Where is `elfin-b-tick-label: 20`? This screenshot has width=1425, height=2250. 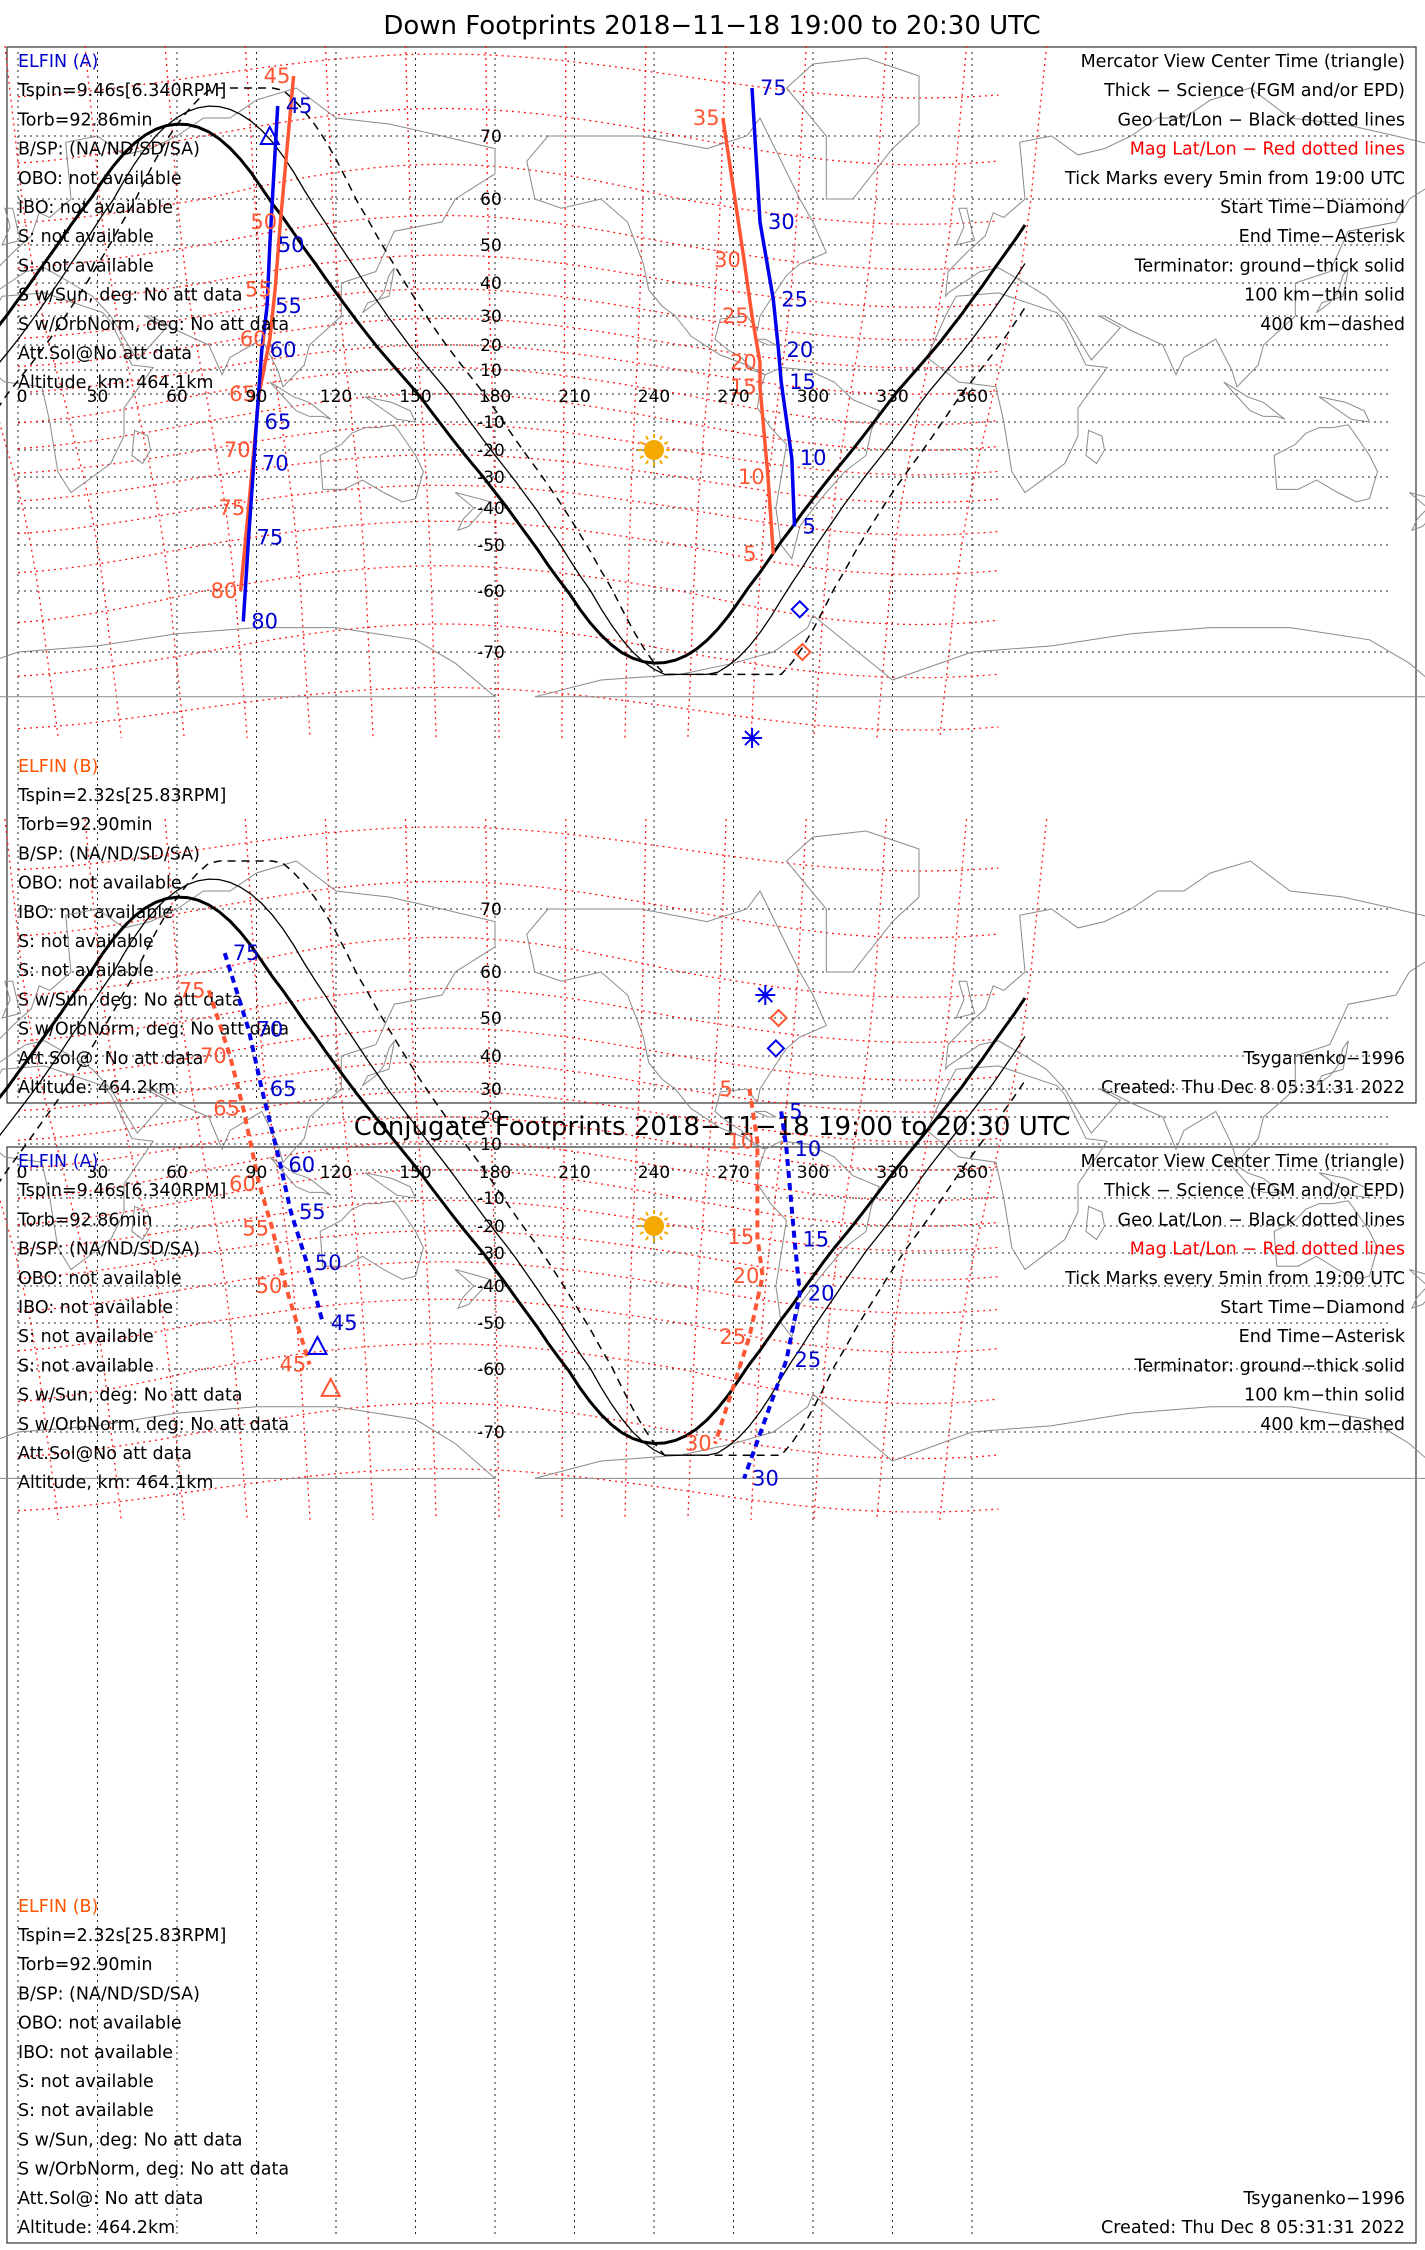
elfin-b-tick-label: 20 is located at coordinates (746, 1276).